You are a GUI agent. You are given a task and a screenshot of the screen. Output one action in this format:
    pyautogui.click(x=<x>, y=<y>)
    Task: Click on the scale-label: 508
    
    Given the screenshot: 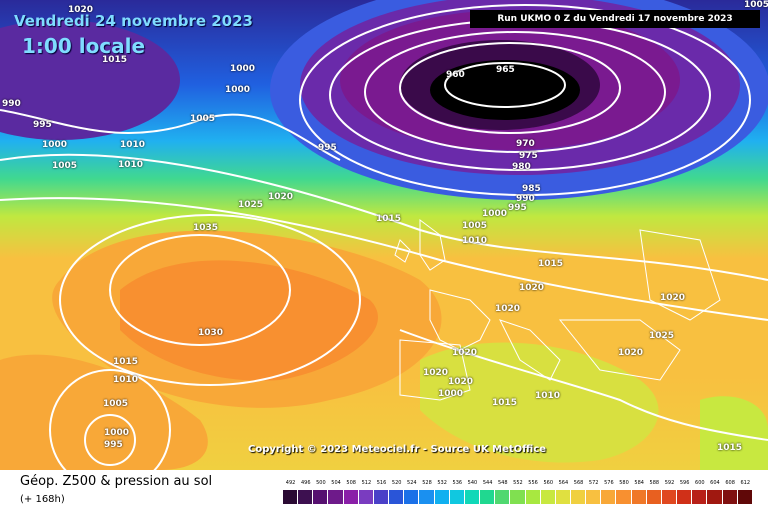 What is the action you would take?
    pyautogui.click(x=351, y=483)
    